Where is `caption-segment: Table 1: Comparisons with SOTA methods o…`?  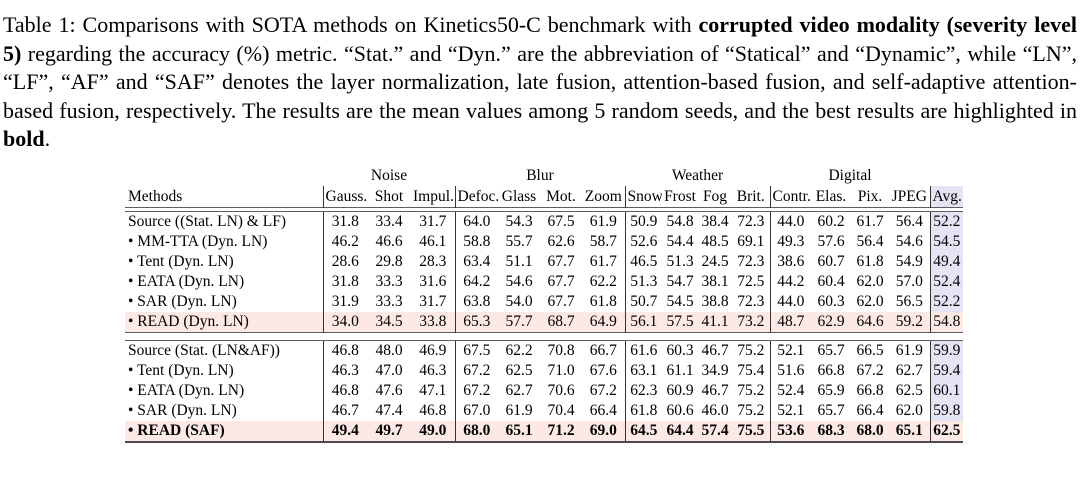
caption-segment: Table 1: Comparisons with SOTA methods o… is located at coordinates (351, 24).